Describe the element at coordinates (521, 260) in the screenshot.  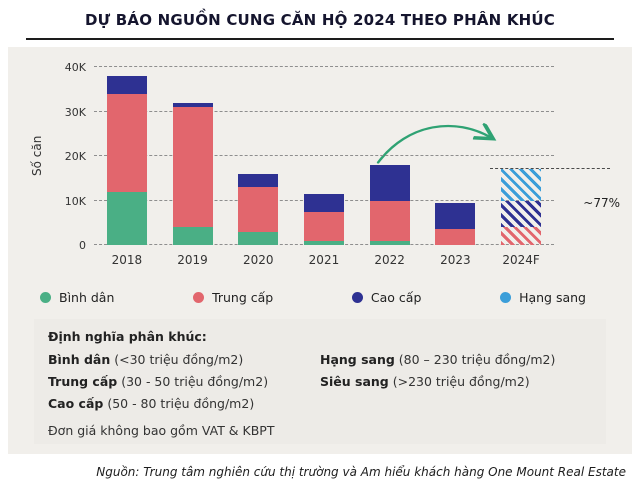
I see `x-tick-label: 2024F` at that location.